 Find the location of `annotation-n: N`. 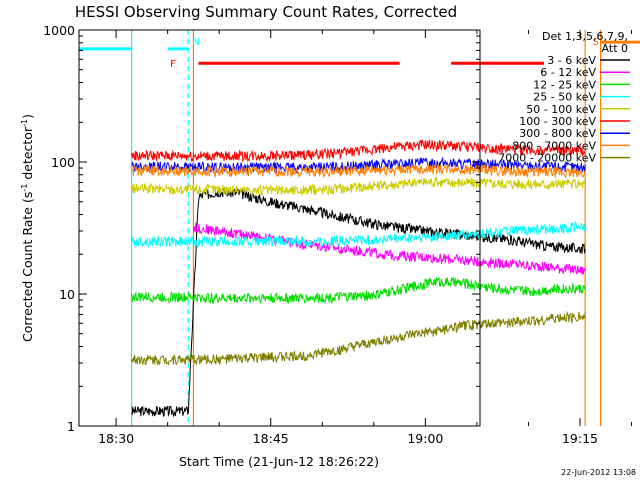

annotation-n: N is located at coordinates (195, 42).